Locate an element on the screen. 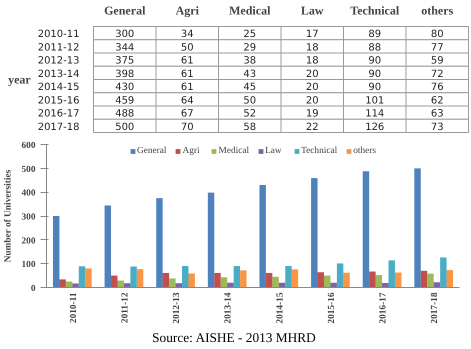 The width and height of the screenshot is (471, 349). data-label: 488 is located at coordinates (124, 114).